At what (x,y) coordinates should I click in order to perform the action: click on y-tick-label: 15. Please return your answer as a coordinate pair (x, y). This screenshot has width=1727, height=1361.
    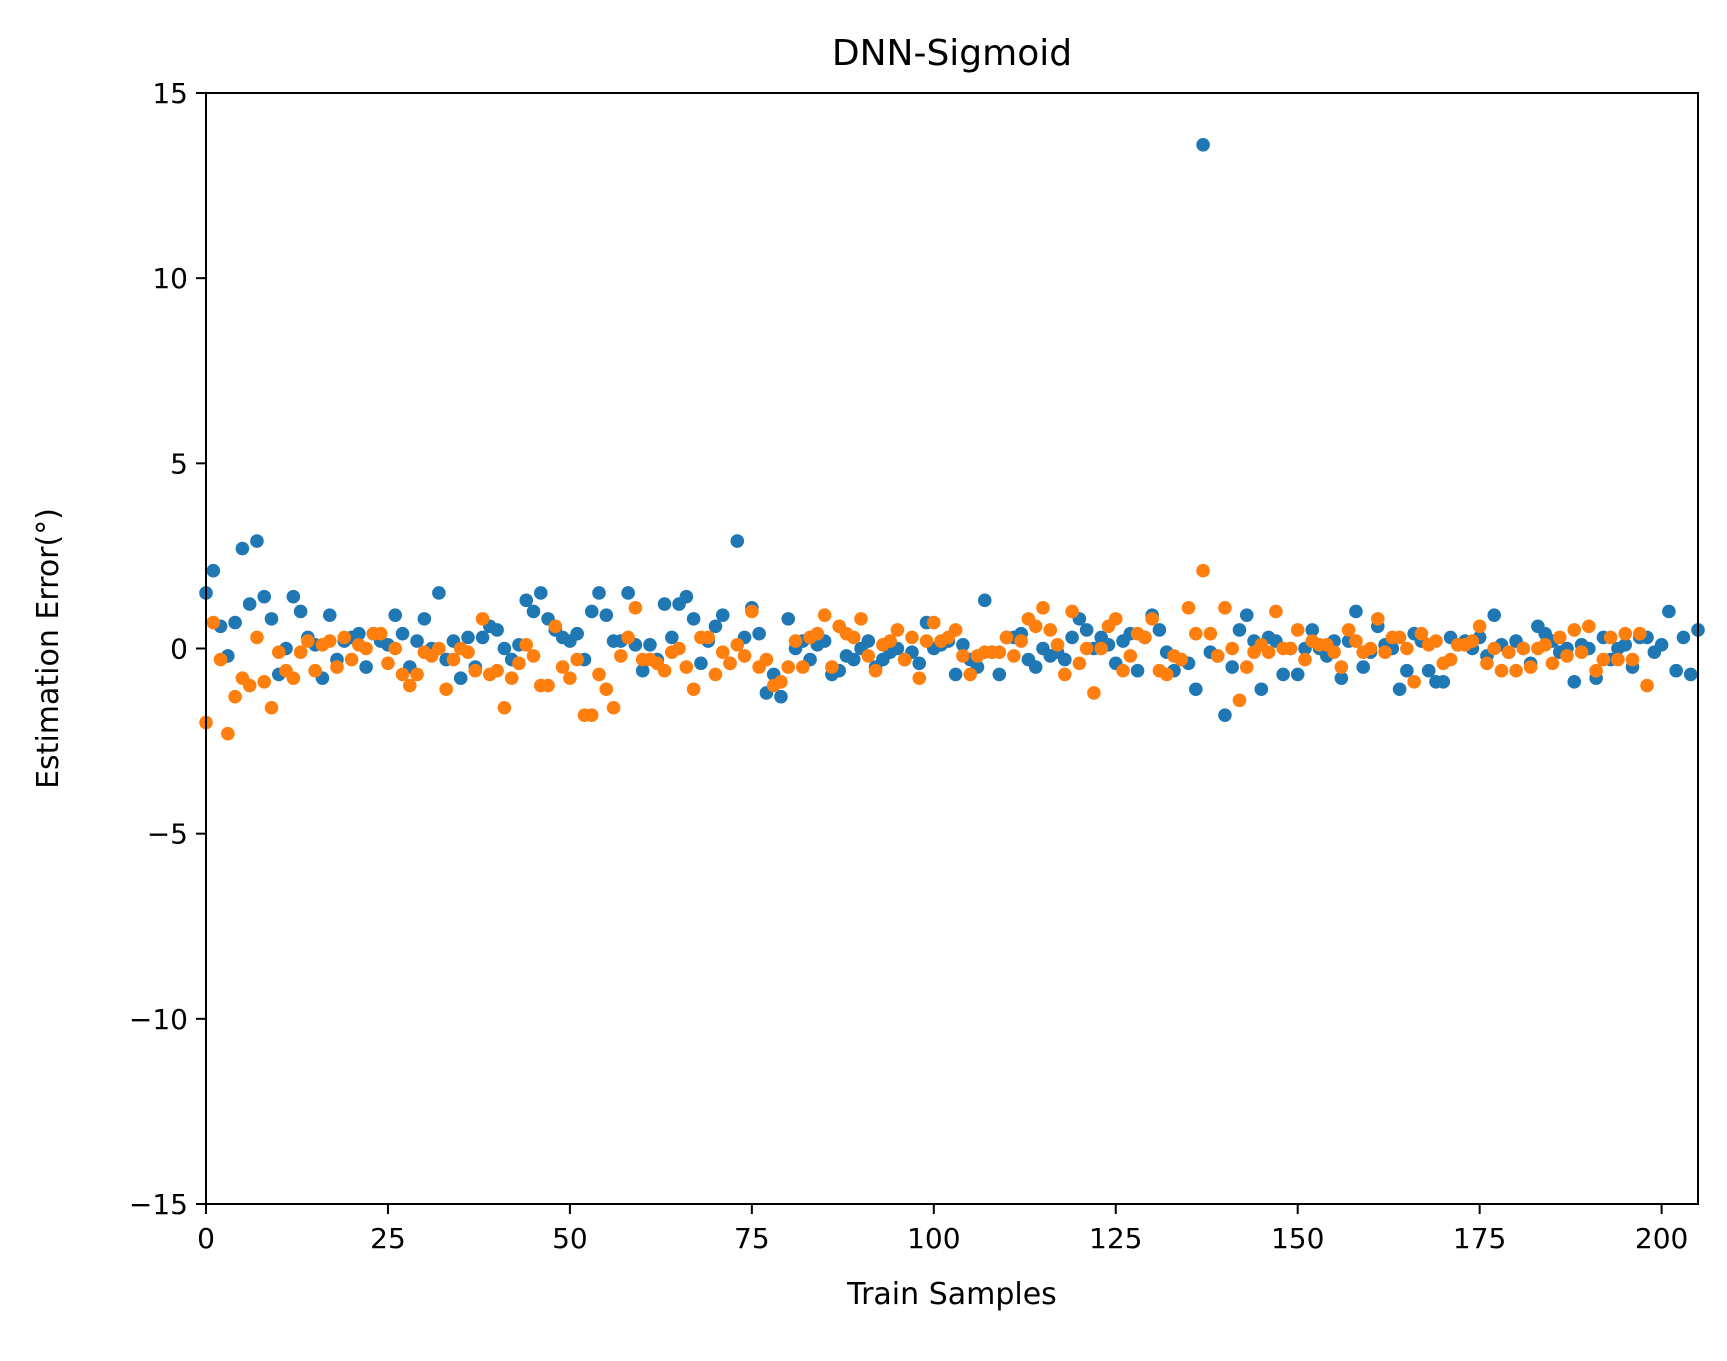
    Looking at the image, I should click on (170, 93).